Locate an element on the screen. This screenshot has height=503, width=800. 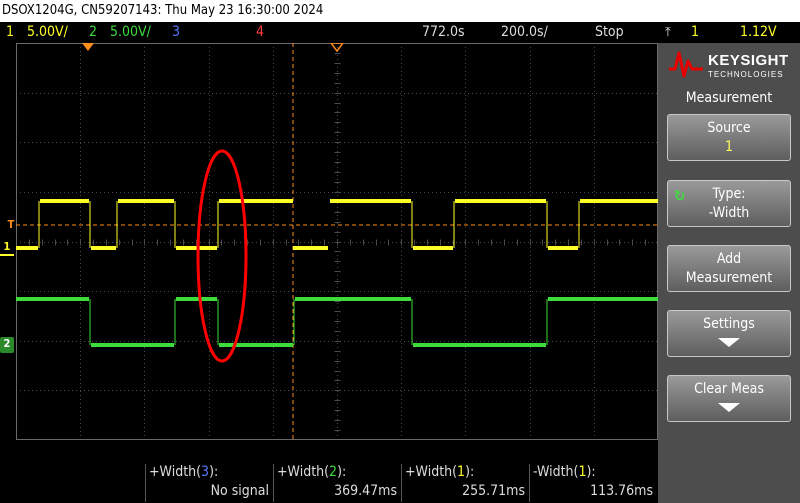
ch1-ground-marker: 1 is located at coordinates (7, 248).